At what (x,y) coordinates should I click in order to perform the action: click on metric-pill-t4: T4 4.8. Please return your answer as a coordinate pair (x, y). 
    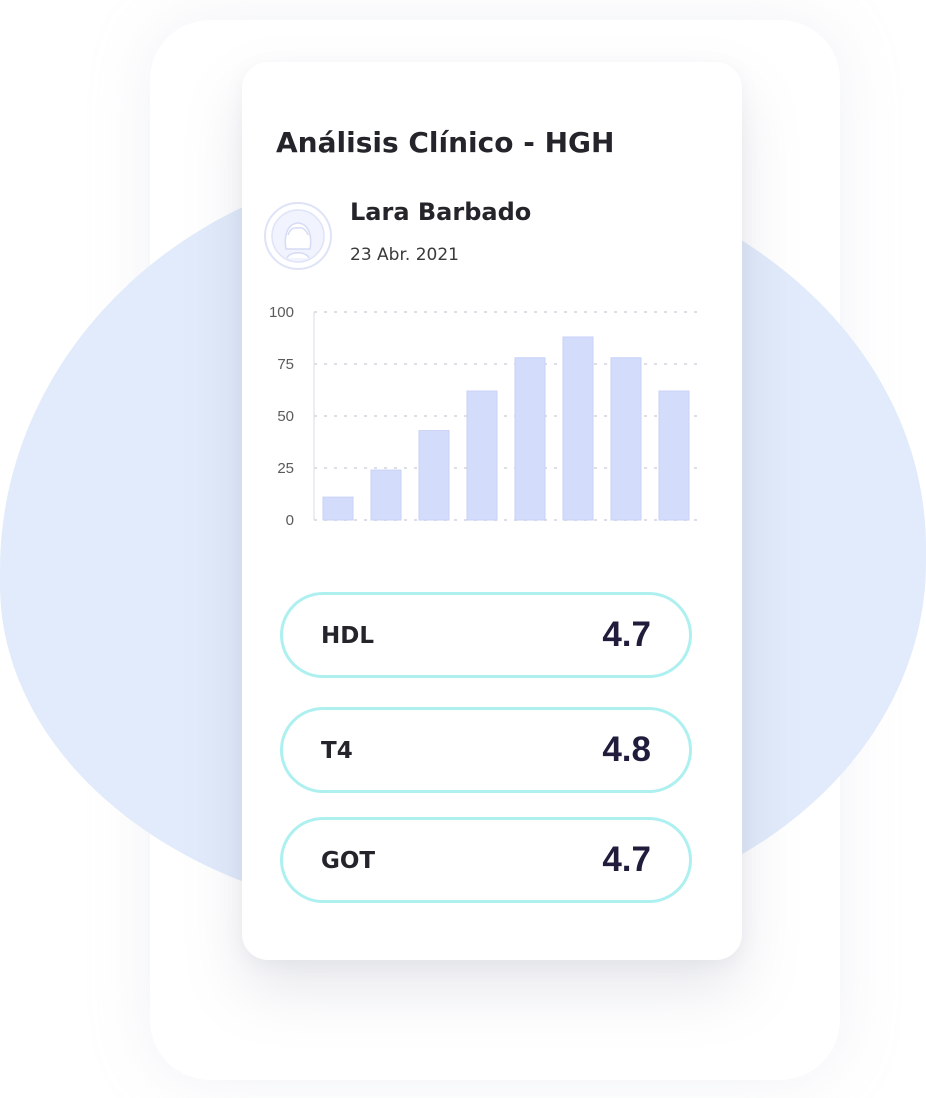
    Looking at the image, I should click on (486, 750).